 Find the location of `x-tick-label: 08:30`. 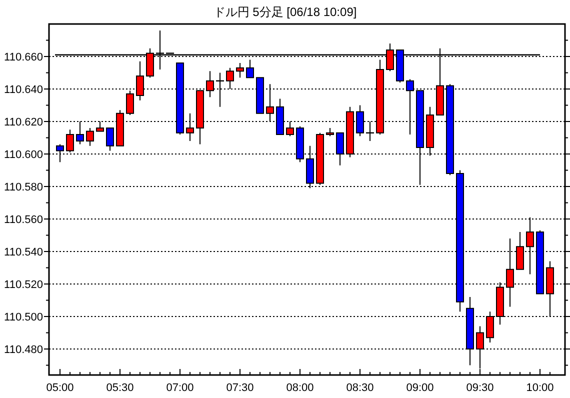

x-tick-label: 08:30 is located at coordinates (360, 388).